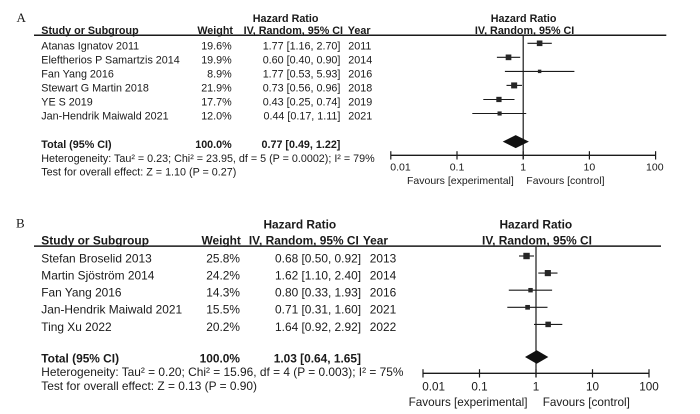 This screenshot has width=700, height=414. I want to click on svg-text: Stefan Broselid 2013, so click(96, 258).